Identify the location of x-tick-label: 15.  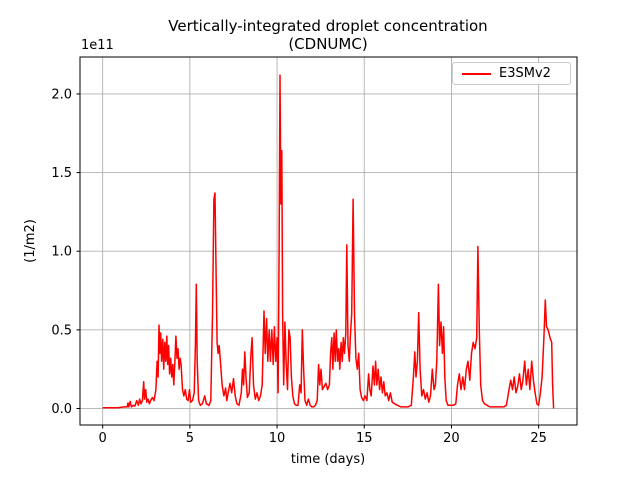
(364, 438).